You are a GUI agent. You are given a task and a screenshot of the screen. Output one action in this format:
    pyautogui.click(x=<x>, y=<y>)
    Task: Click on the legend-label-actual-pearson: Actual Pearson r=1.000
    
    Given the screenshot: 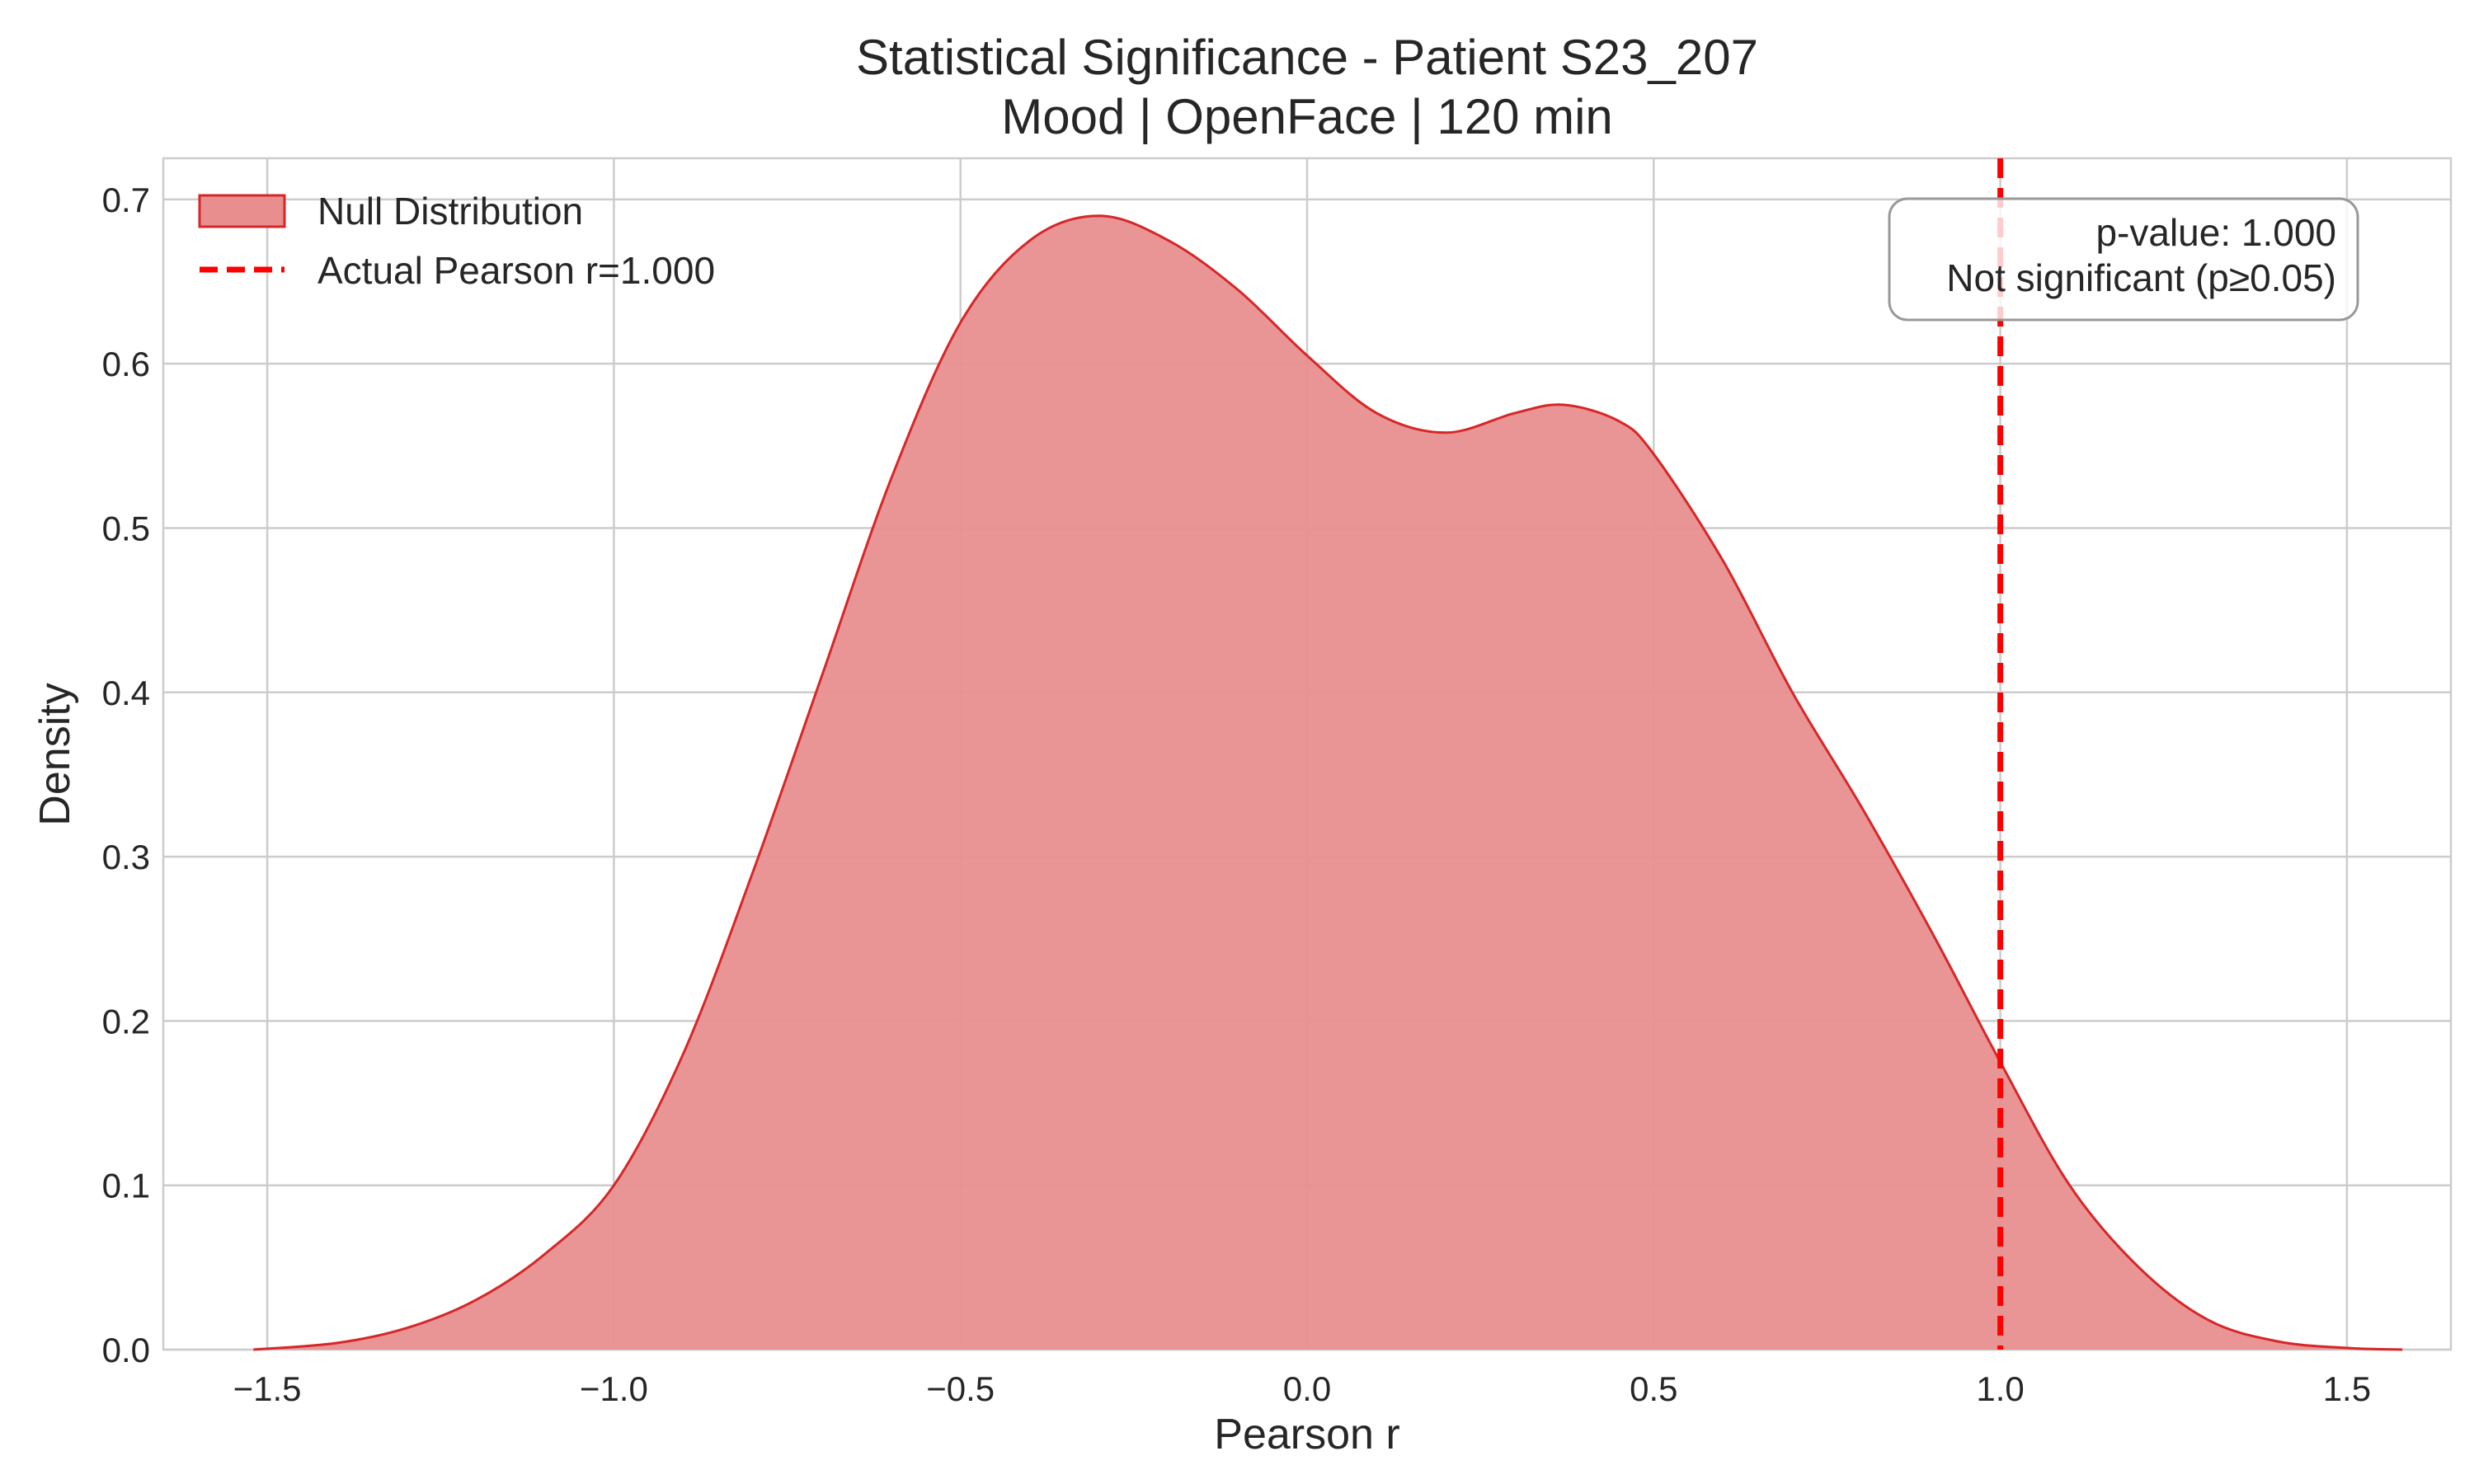 What is the action you would take?
    pyautogui.click(x=516, y=270)
    